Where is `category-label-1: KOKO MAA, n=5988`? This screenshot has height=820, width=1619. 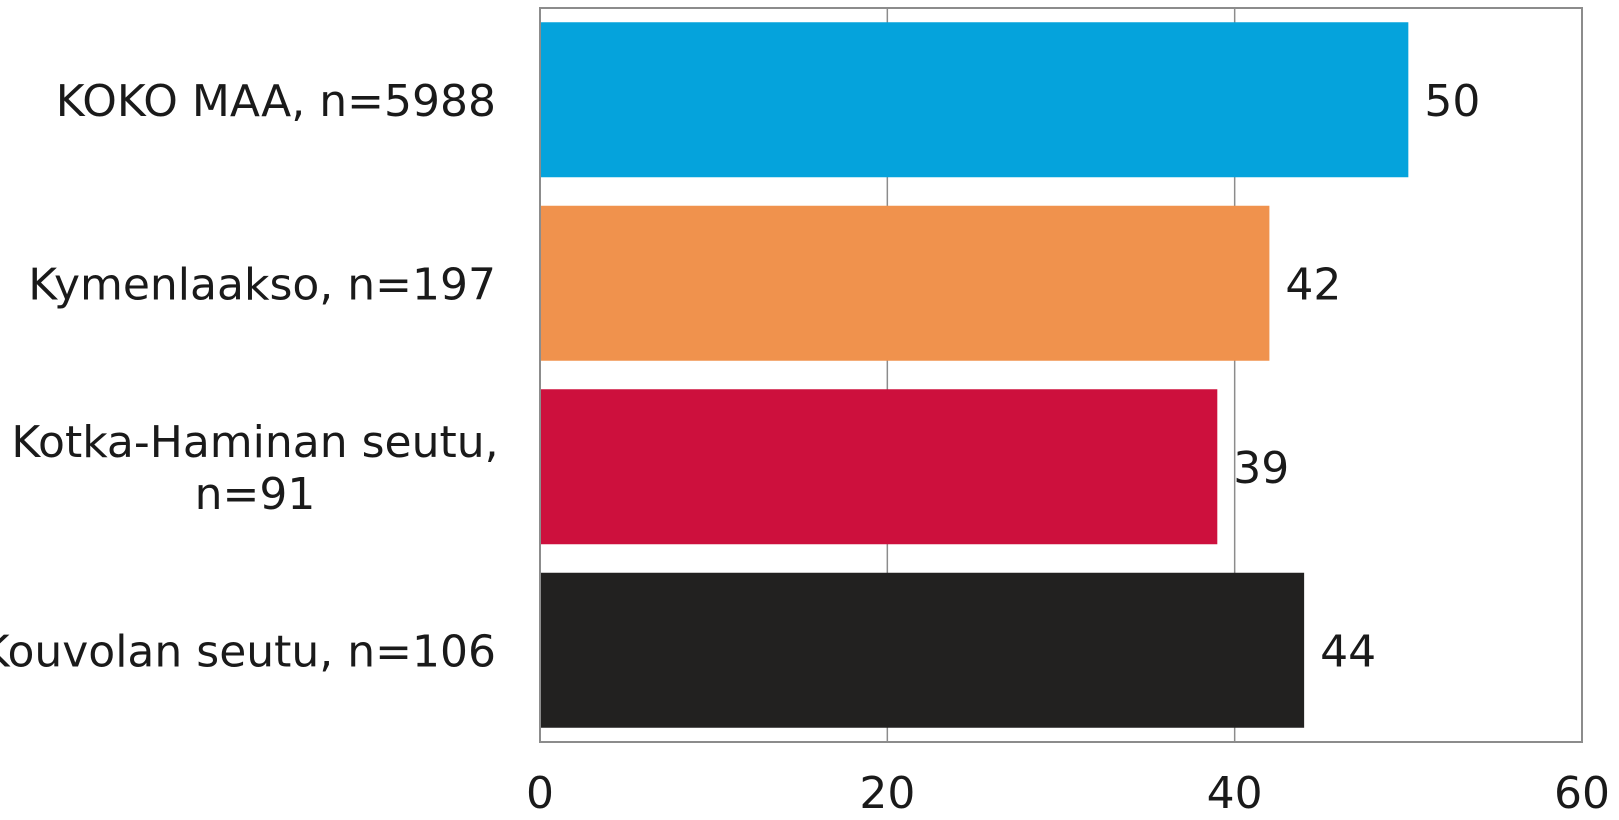
category-label-1: KOKO MAA, n=5988 is located at coordinates (276, 101).